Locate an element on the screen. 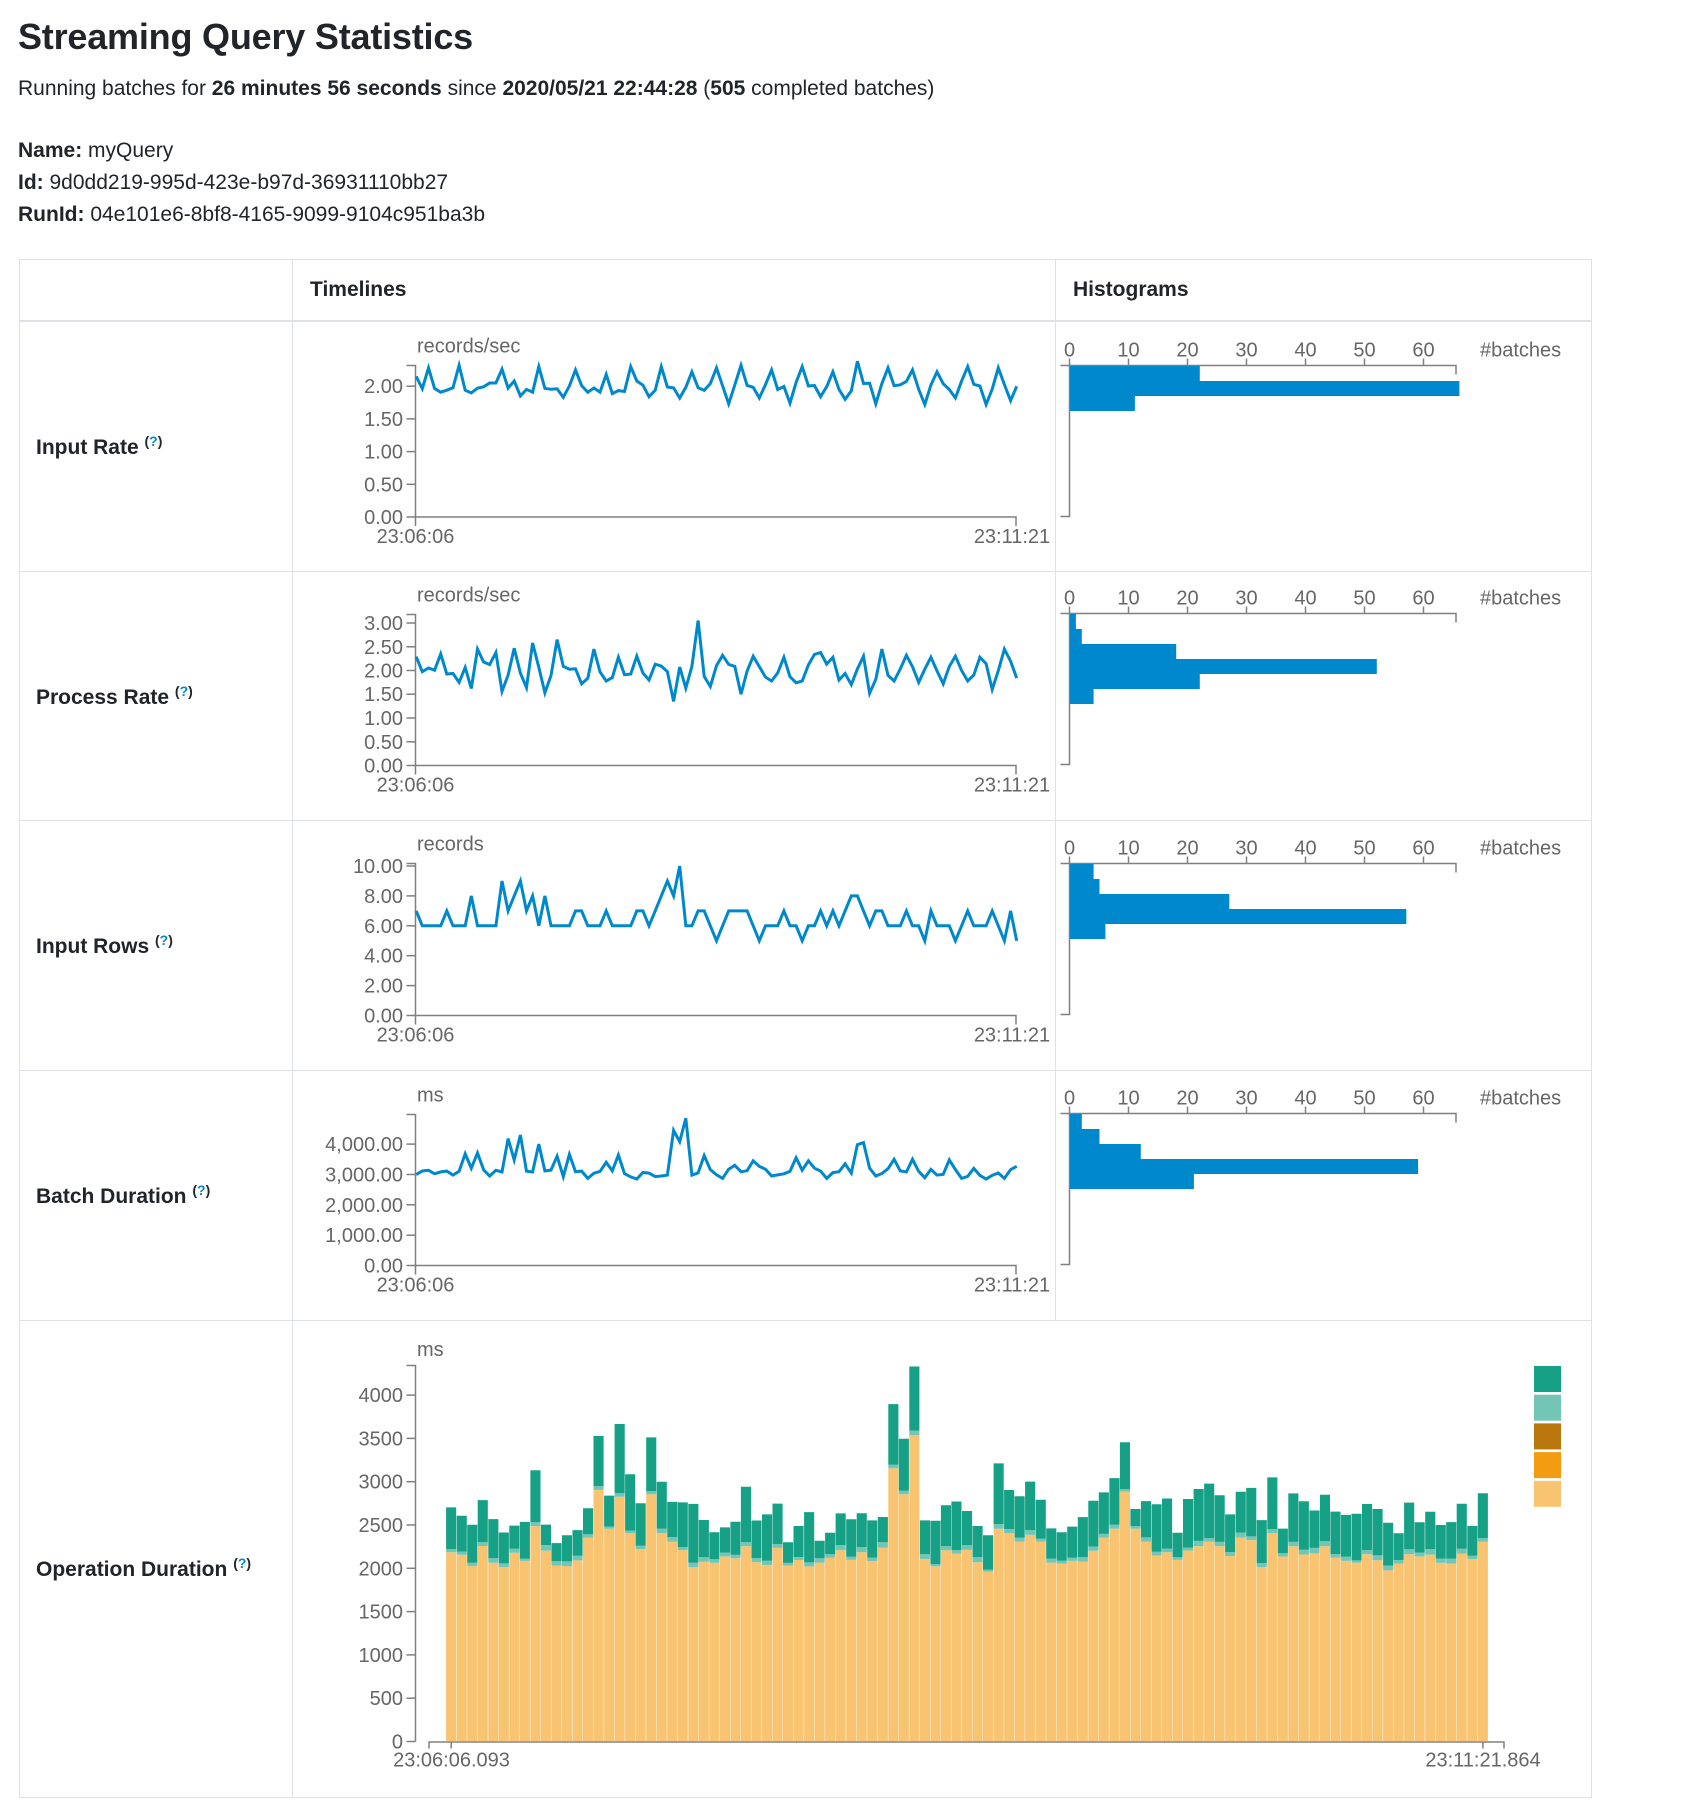  svg-text: 2,000.00 is located at coordinates (364, 1206).